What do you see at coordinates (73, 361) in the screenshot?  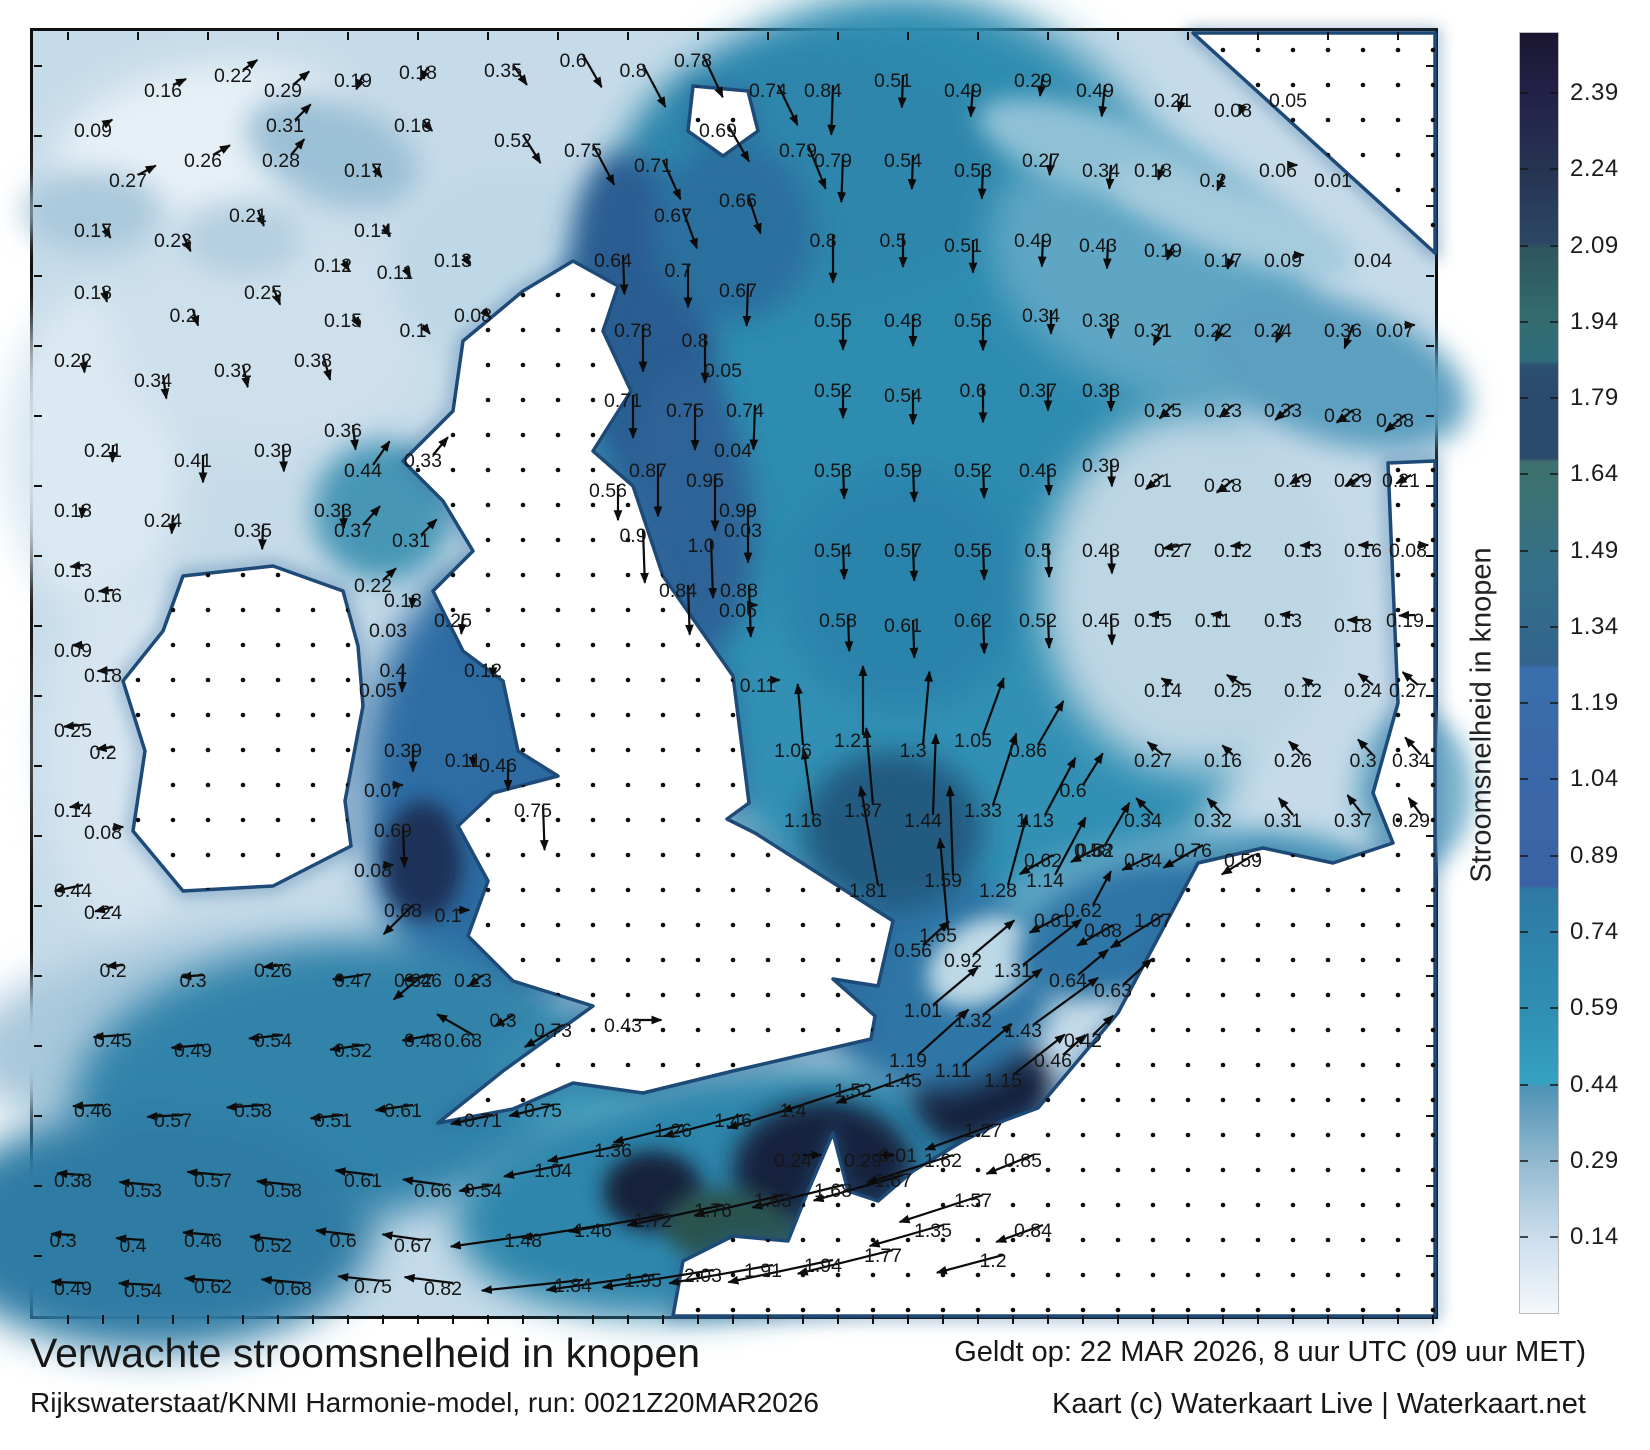 I see `svg-text: 0.22` at bounding box center [73, 361].